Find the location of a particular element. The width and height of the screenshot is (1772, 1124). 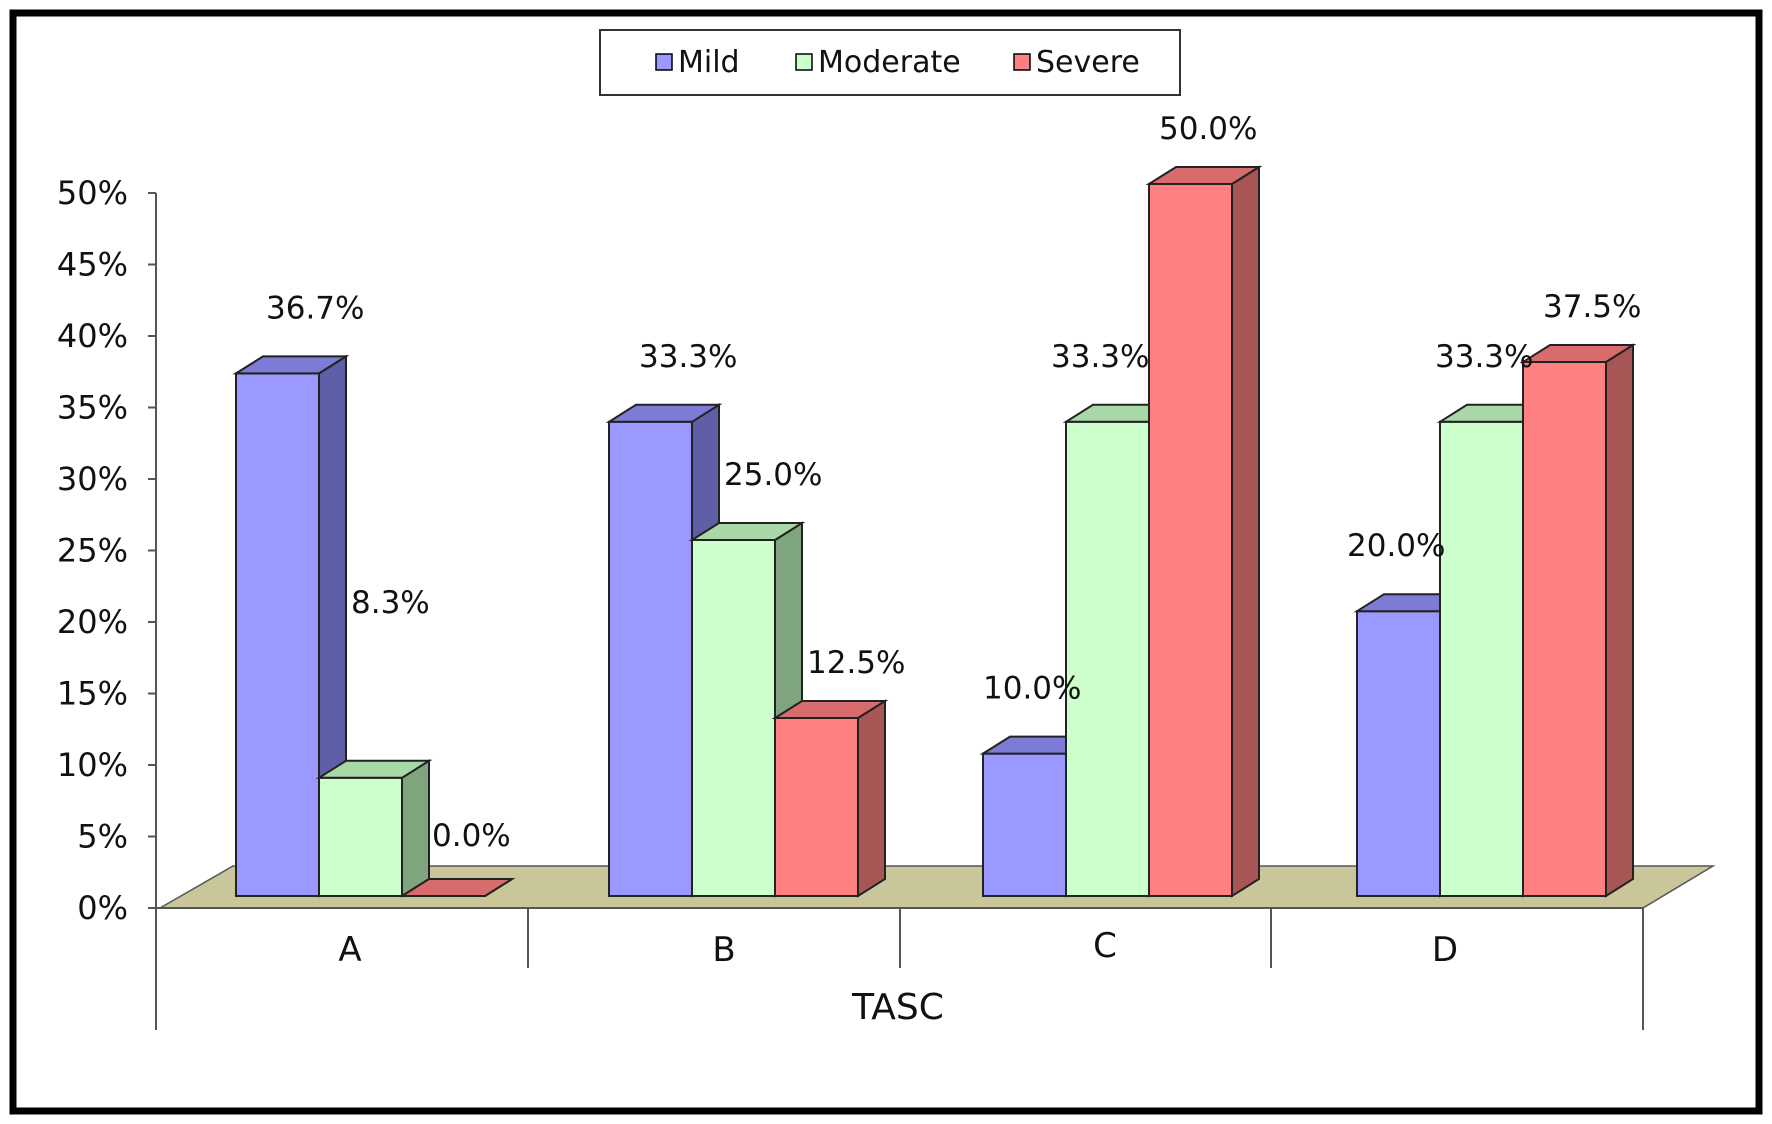

legend-label-moderate: Moderate is located at coordinates (889, 62).